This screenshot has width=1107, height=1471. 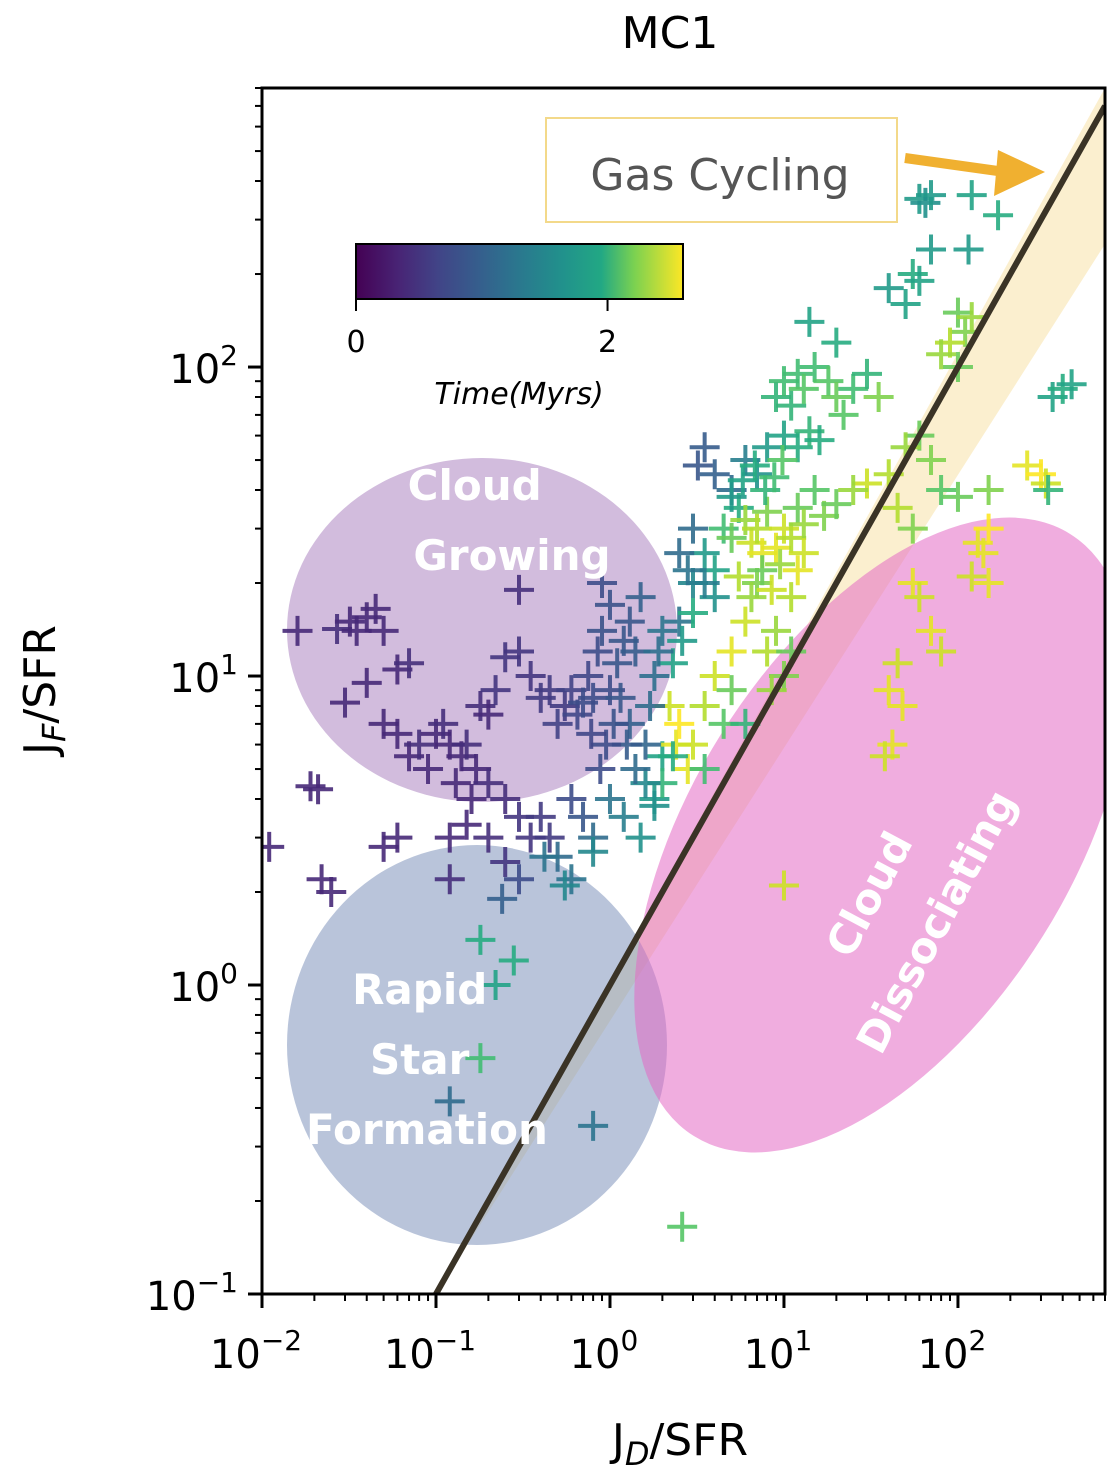 I want to click on colorbar-label: Time(Myrs), so click(x=518, y=394).